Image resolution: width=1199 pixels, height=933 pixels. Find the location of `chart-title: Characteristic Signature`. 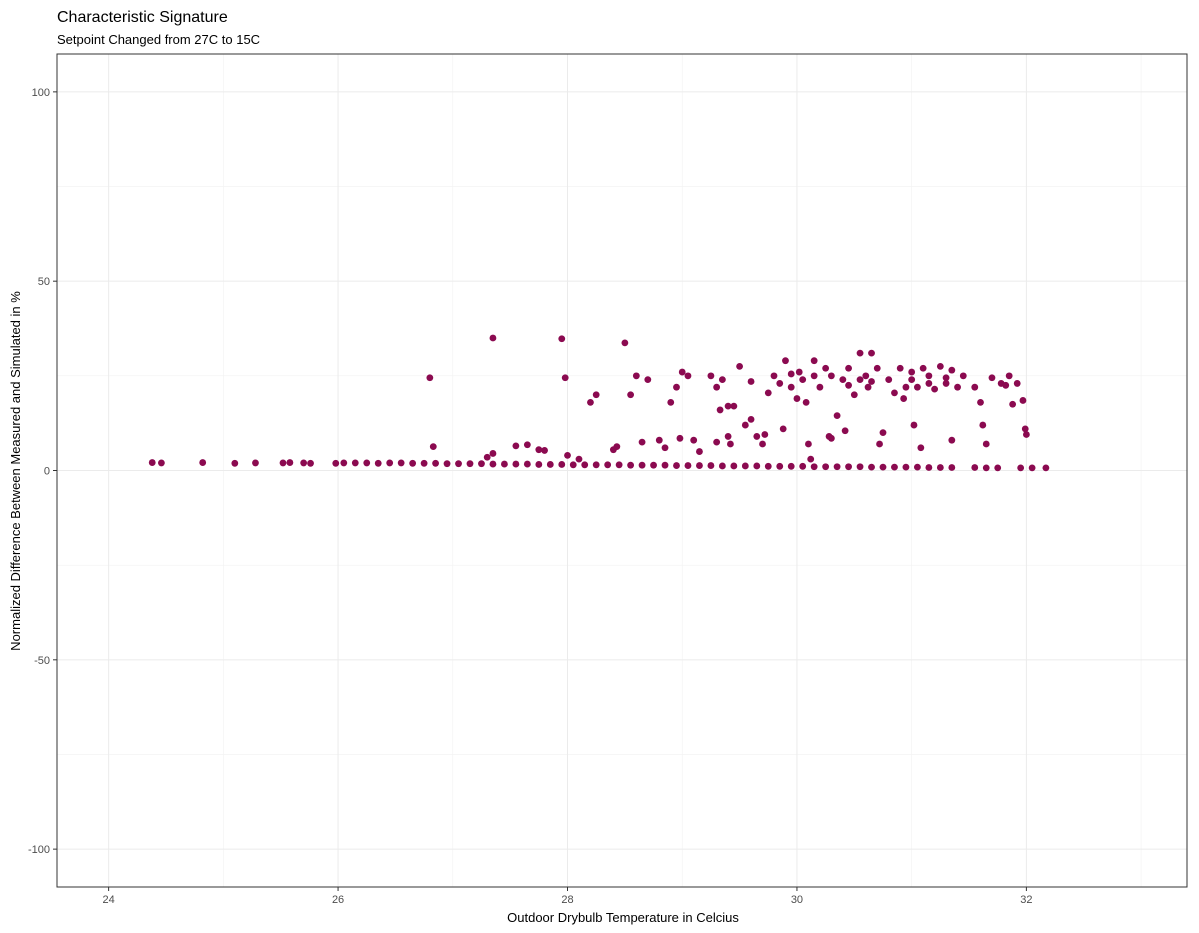

chart-title: Characteristic Signature is located at coordinates (142, 17).